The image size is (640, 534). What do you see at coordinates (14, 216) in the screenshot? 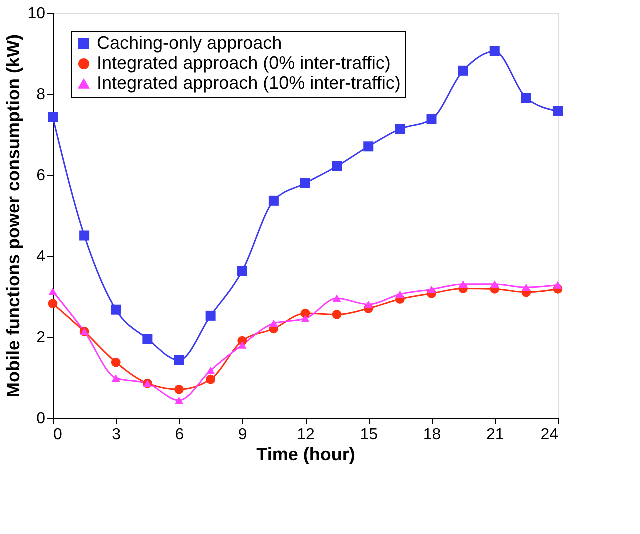
I see `y-axis-title: Mobile functions power consumption (kW)` at bounding box center [14, 216].